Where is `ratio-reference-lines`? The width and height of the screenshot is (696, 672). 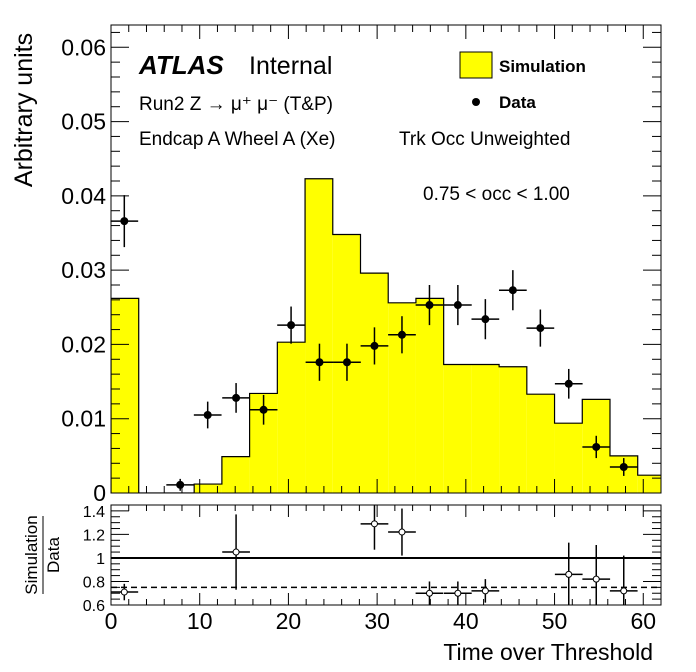 ratio-reference-lines is located at coordinates (386, 572).